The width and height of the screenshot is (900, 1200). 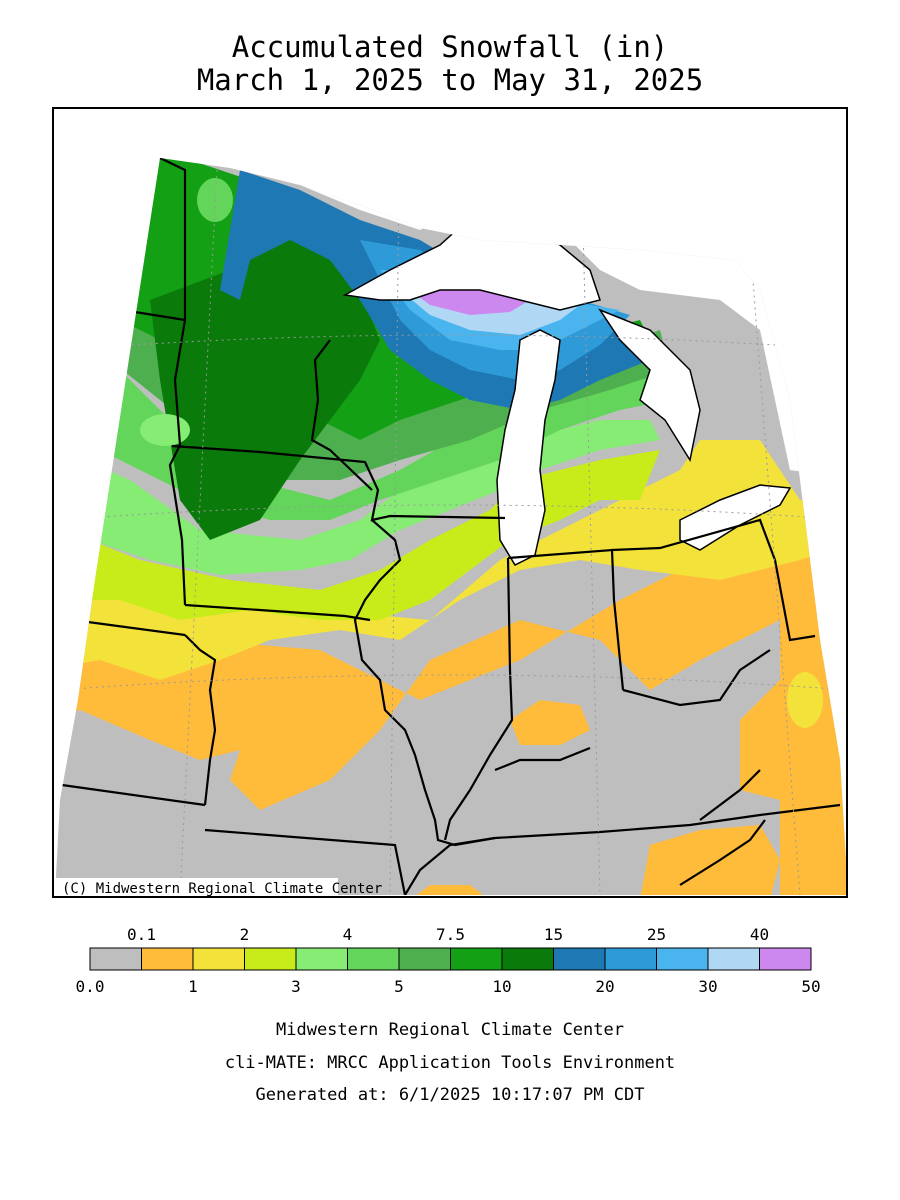 What do you see at coordinates (265, 385) in the screenshot?
I see `region-dark-green` at bounding box center [265, 385].